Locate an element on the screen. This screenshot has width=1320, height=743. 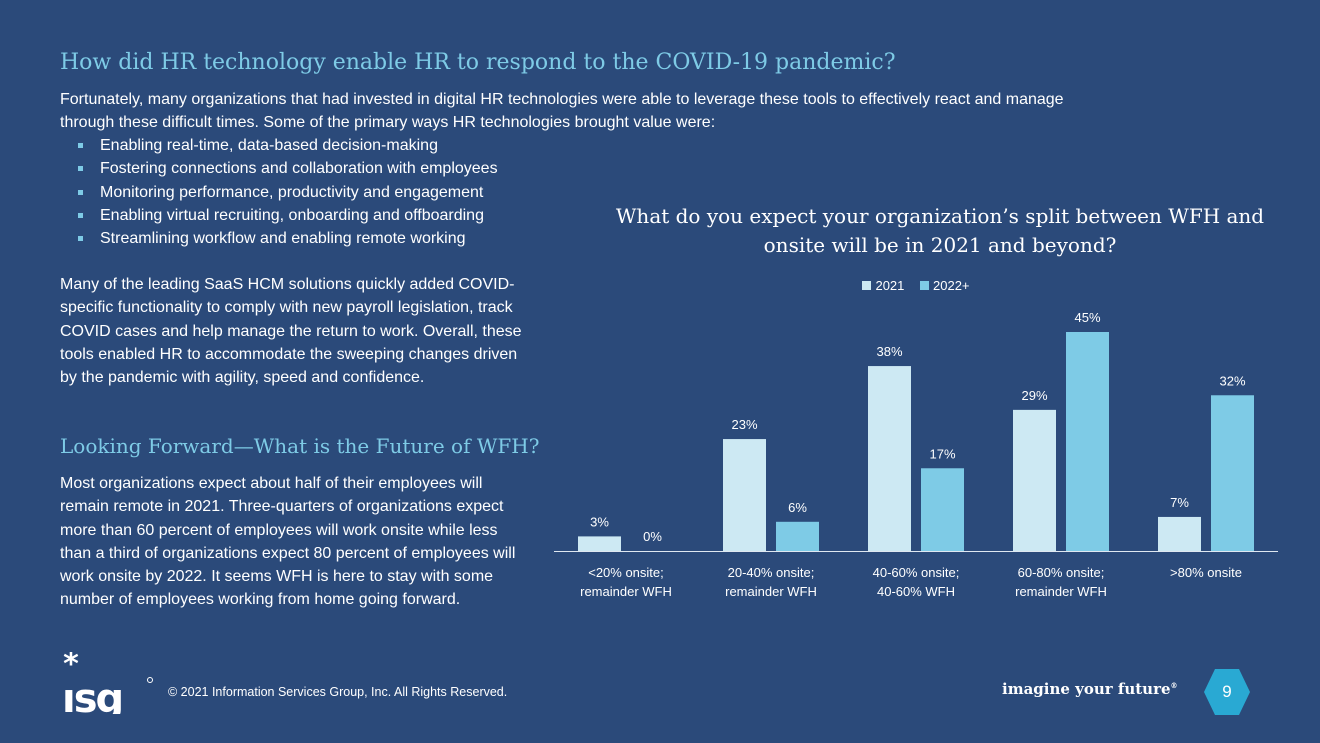
isg-logo: * ısg is located at coordinates (107, 683).